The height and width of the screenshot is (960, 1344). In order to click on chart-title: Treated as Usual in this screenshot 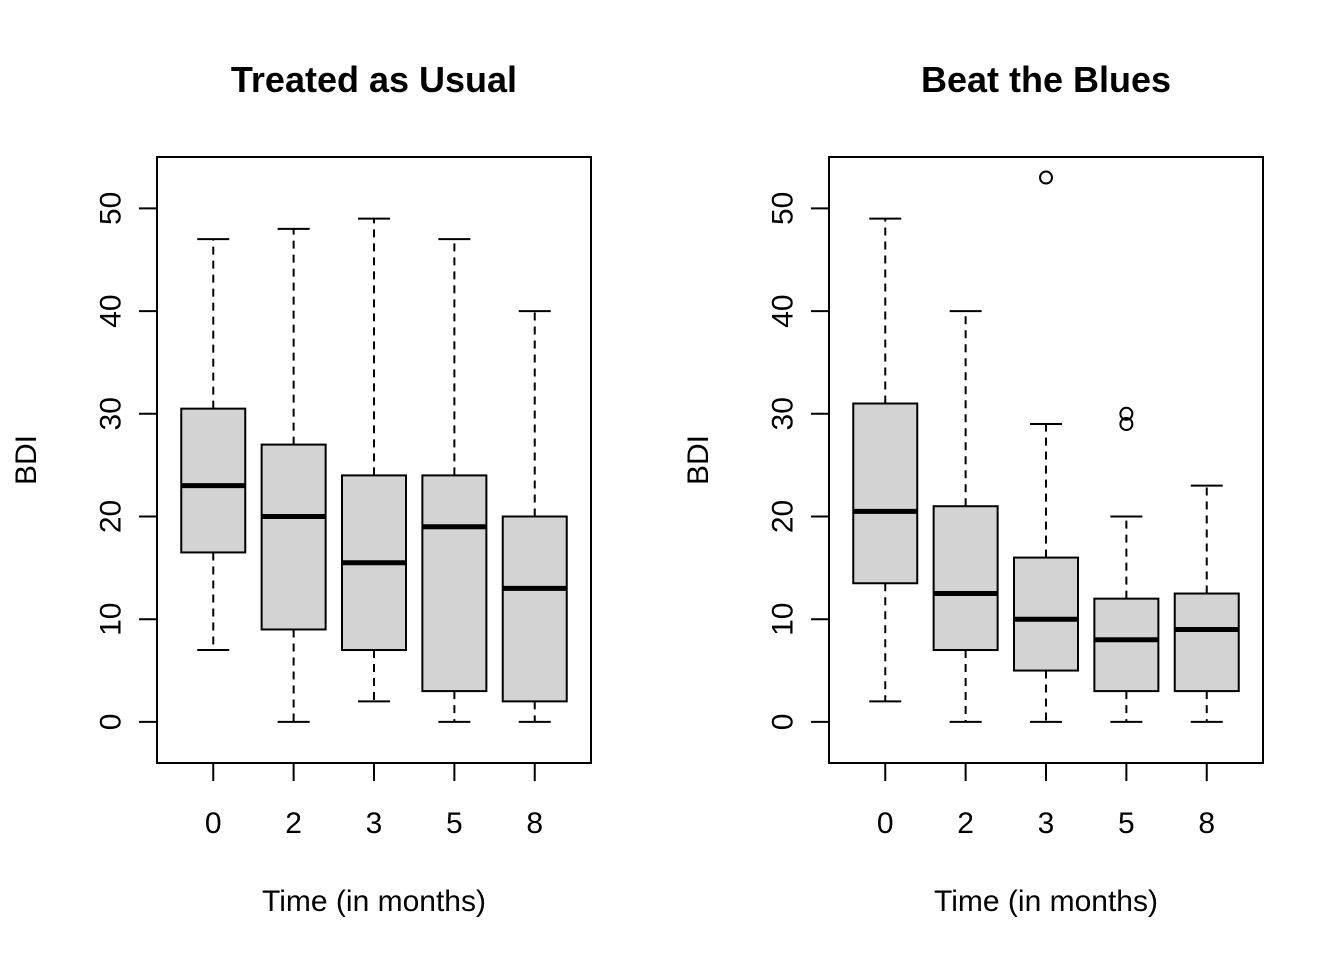, I will do `click(374, 79)`.